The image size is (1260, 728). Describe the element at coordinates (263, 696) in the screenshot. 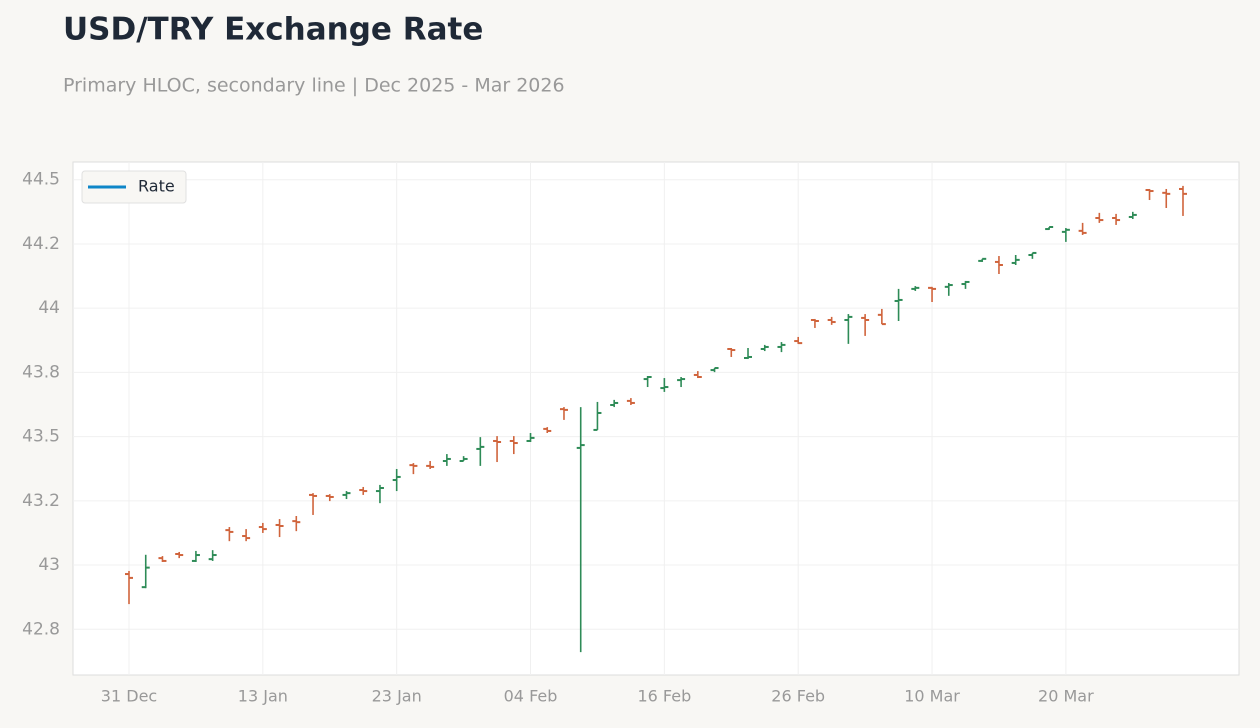

I see `x-tick-label: 13 Jan` at that location.